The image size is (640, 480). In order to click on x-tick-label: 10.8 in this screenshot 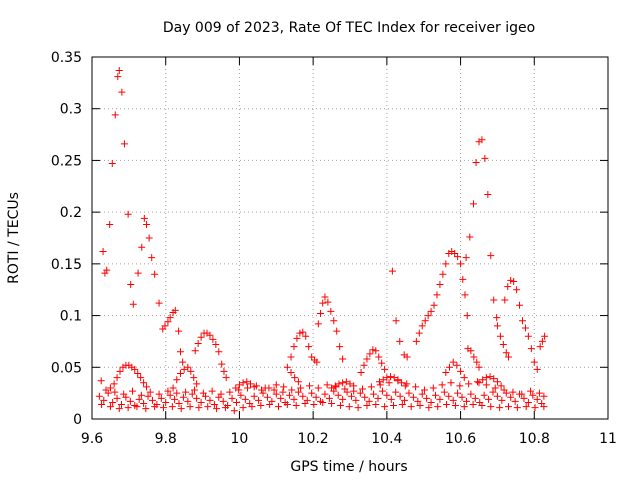, I will do `click(534, 439)`.